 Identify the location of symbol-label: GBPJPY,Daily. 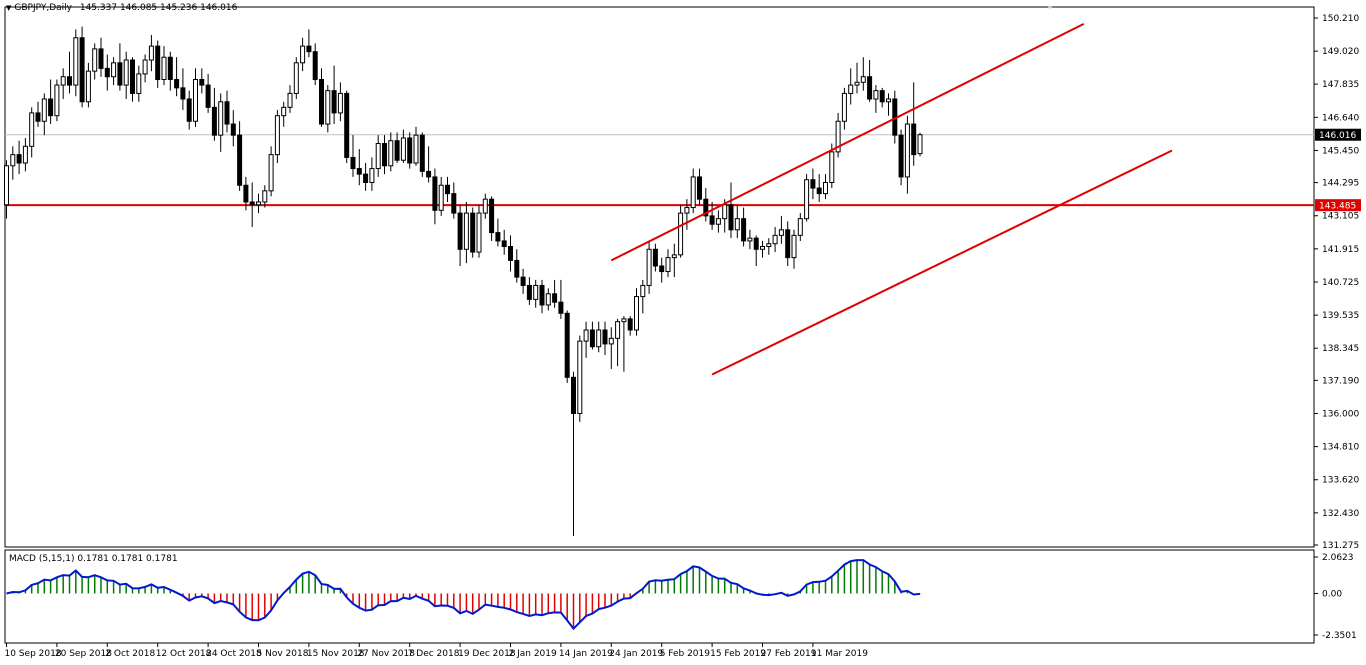
(43, 8).